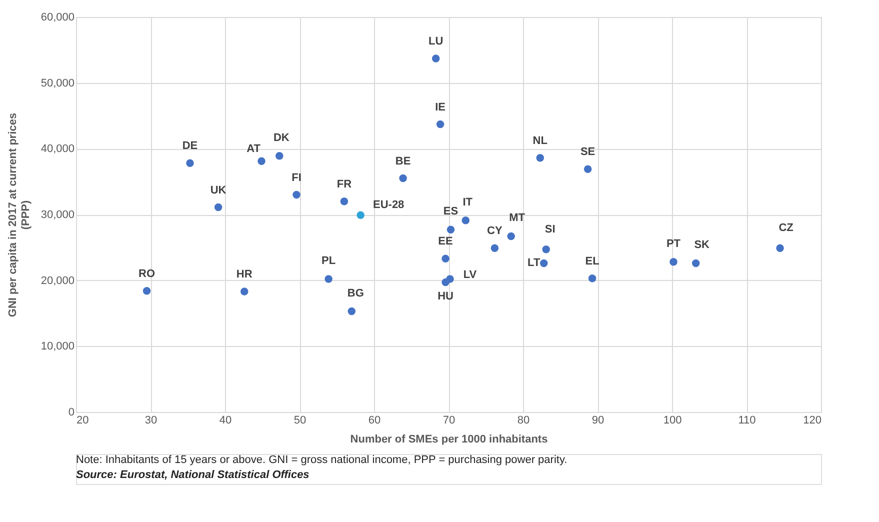 The width and height of the screenshot is (879, 522). Describe the element at coordinates (436, 41) in the screenshot. I see `data-label: LU` at that location.